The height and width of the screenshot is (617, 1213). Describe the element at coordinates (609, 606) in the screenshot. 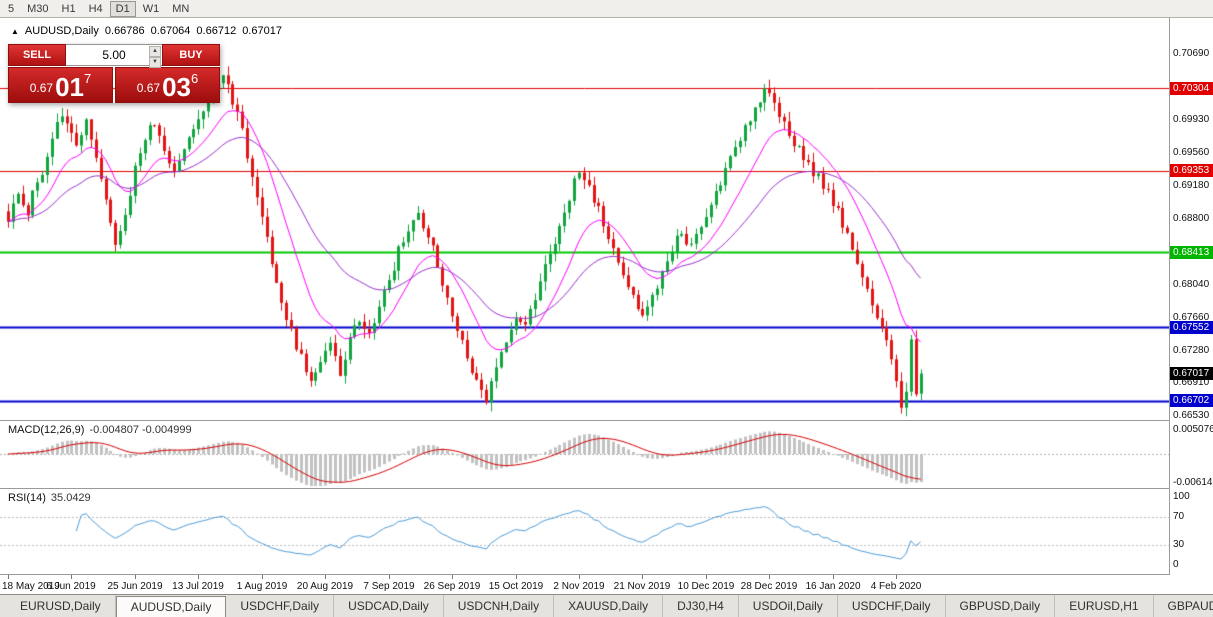

I see `chart-tab-xauusd-daily: XAUUSD,Daily` at that location.